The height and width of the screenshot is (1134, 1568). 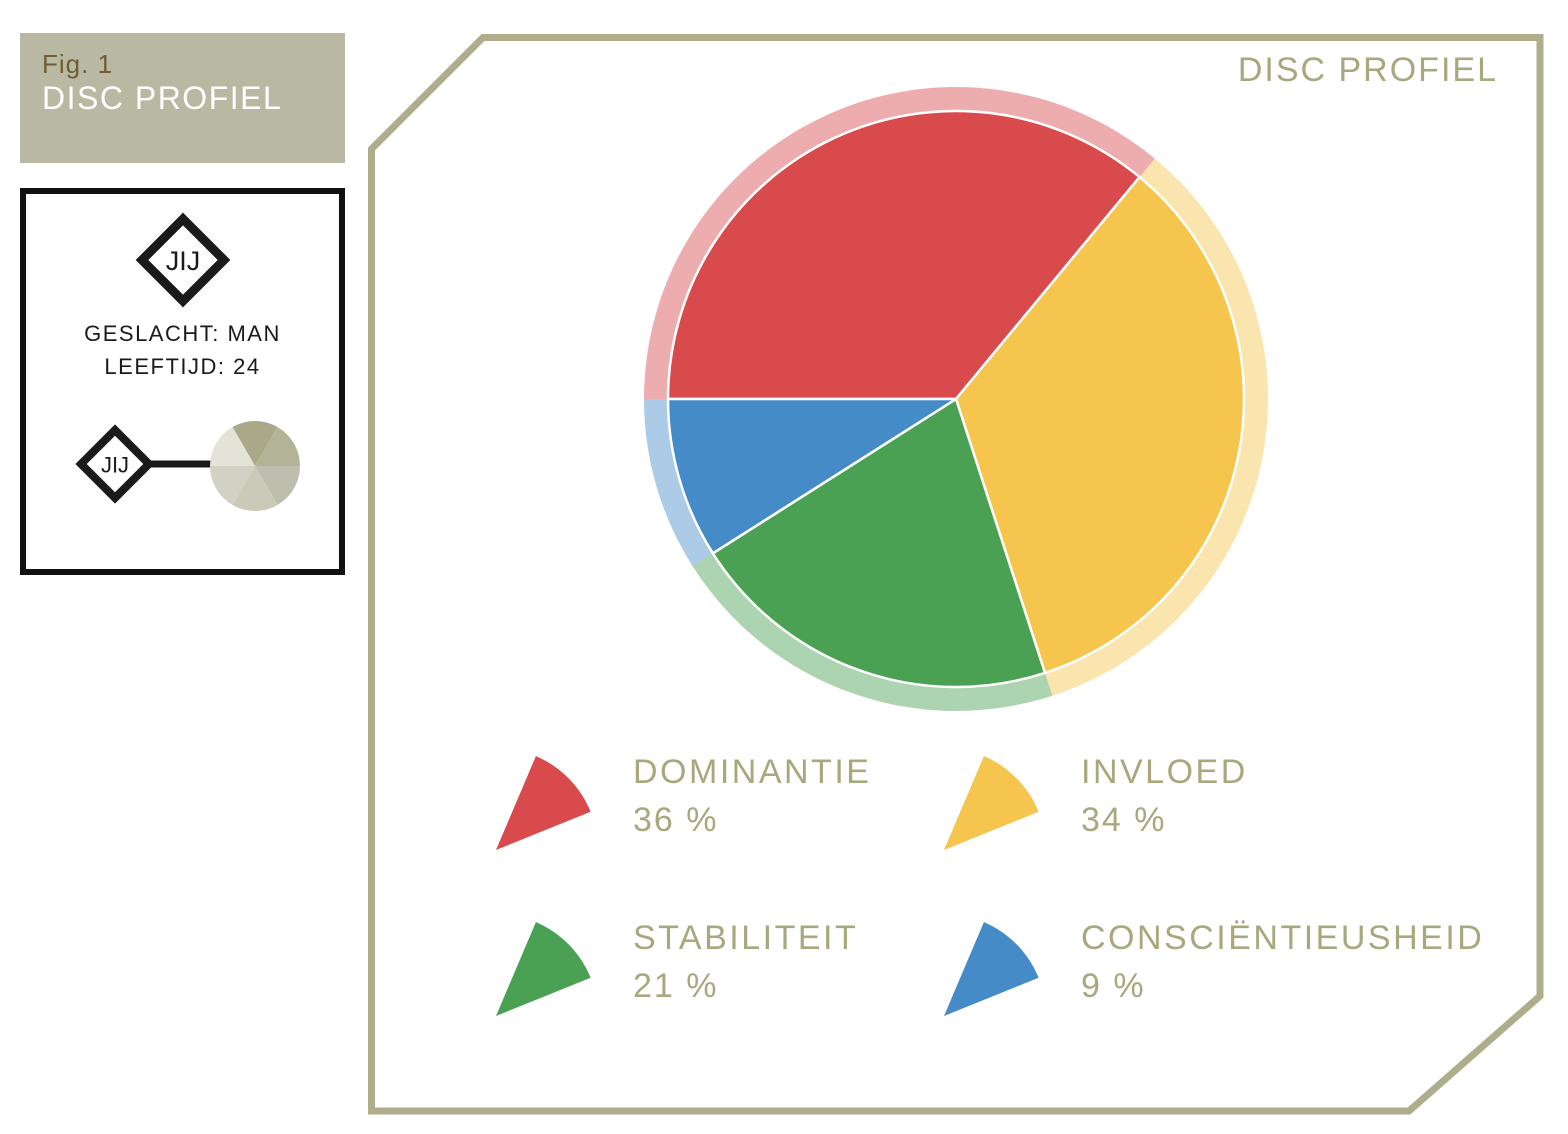 I want to click on figure-label-box: Fig. 1 DISC PROFIEL, so click(x=182, y=98).